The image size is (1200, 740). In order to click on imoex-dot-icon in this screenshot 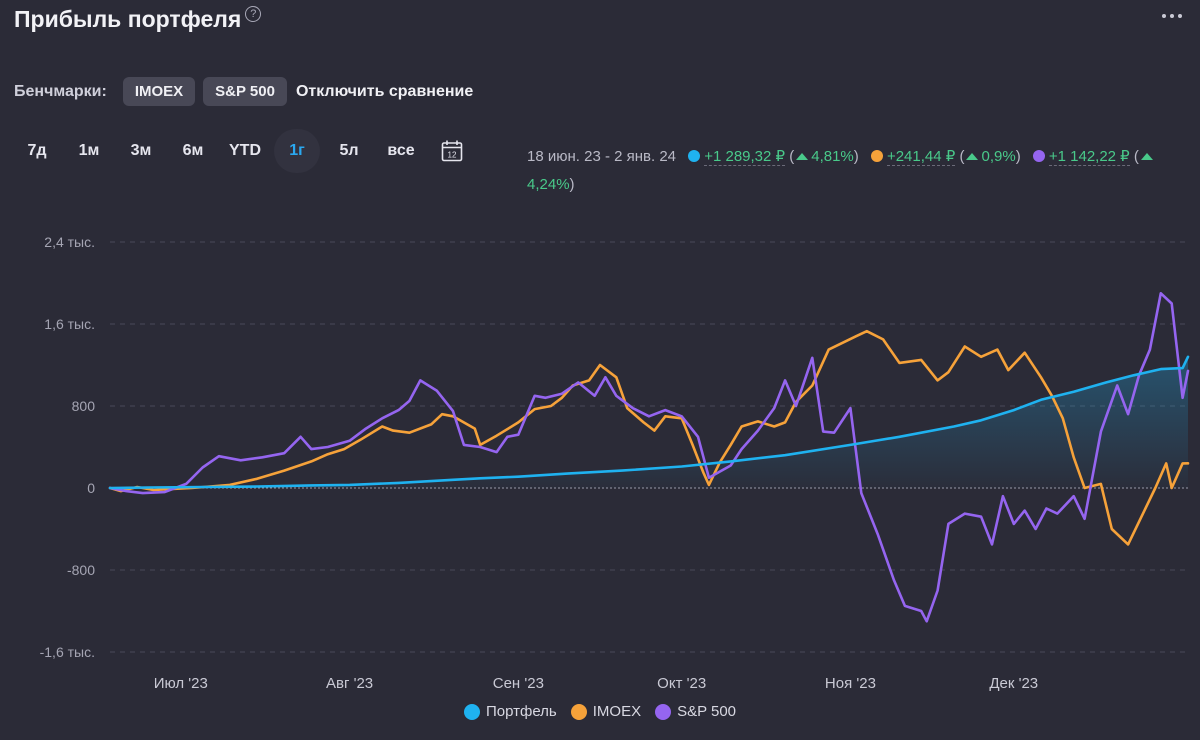, I will do `click(876, 156)`.